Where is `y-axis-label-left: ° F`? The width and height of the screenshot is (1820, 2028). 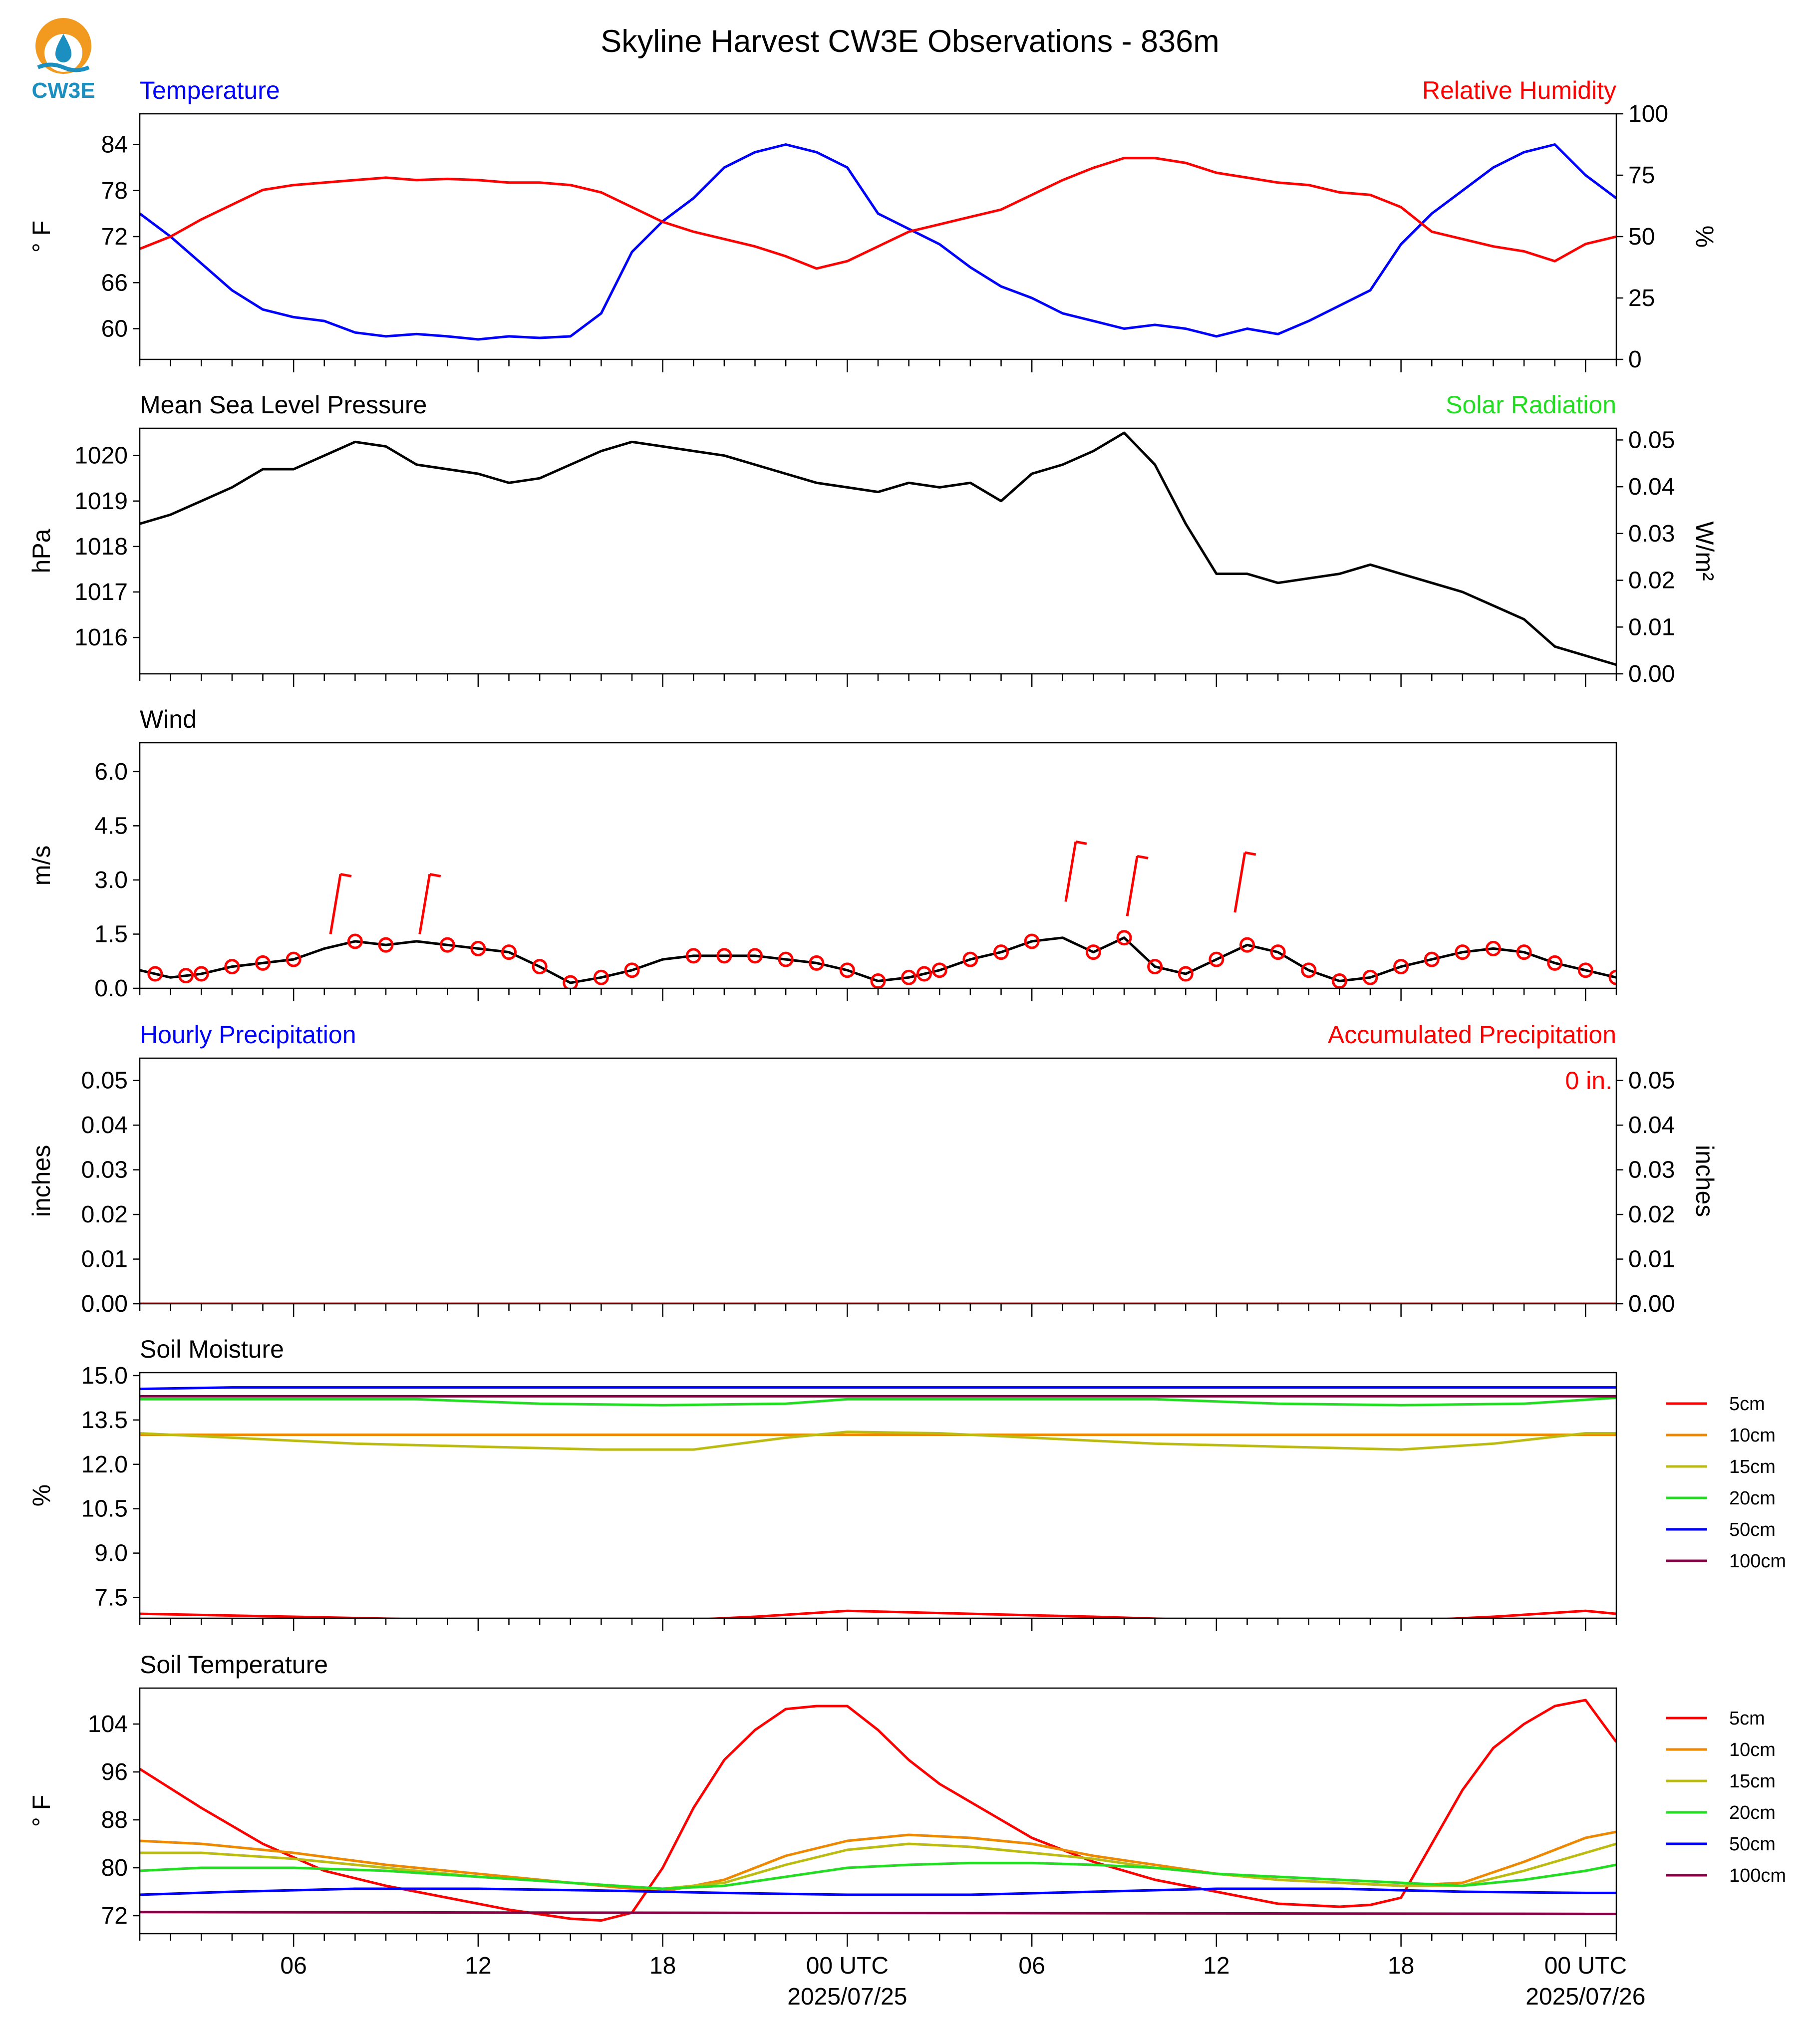 y-axis-label-left: ° F is located at coordinates (41, 1811).